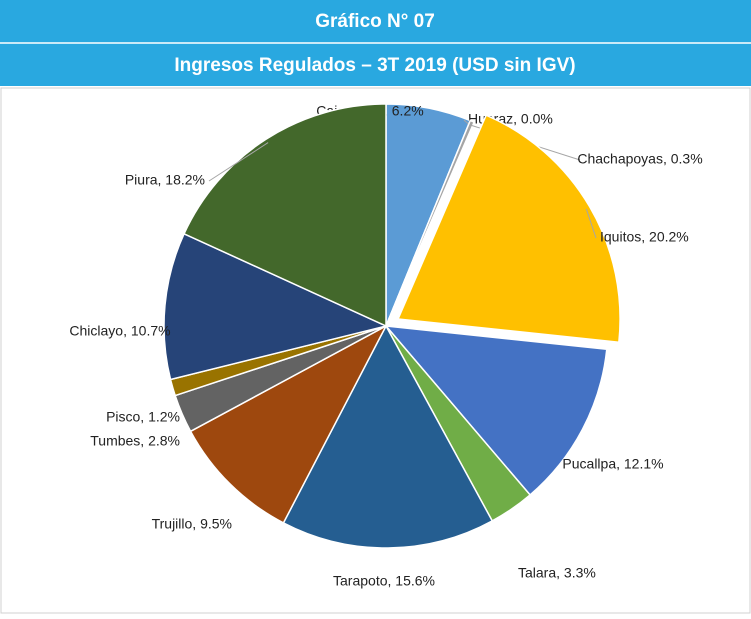 This screenshot has width=751, height=619. I want to click on data-label: Iquitos, 20.2%, so click(644, 237).